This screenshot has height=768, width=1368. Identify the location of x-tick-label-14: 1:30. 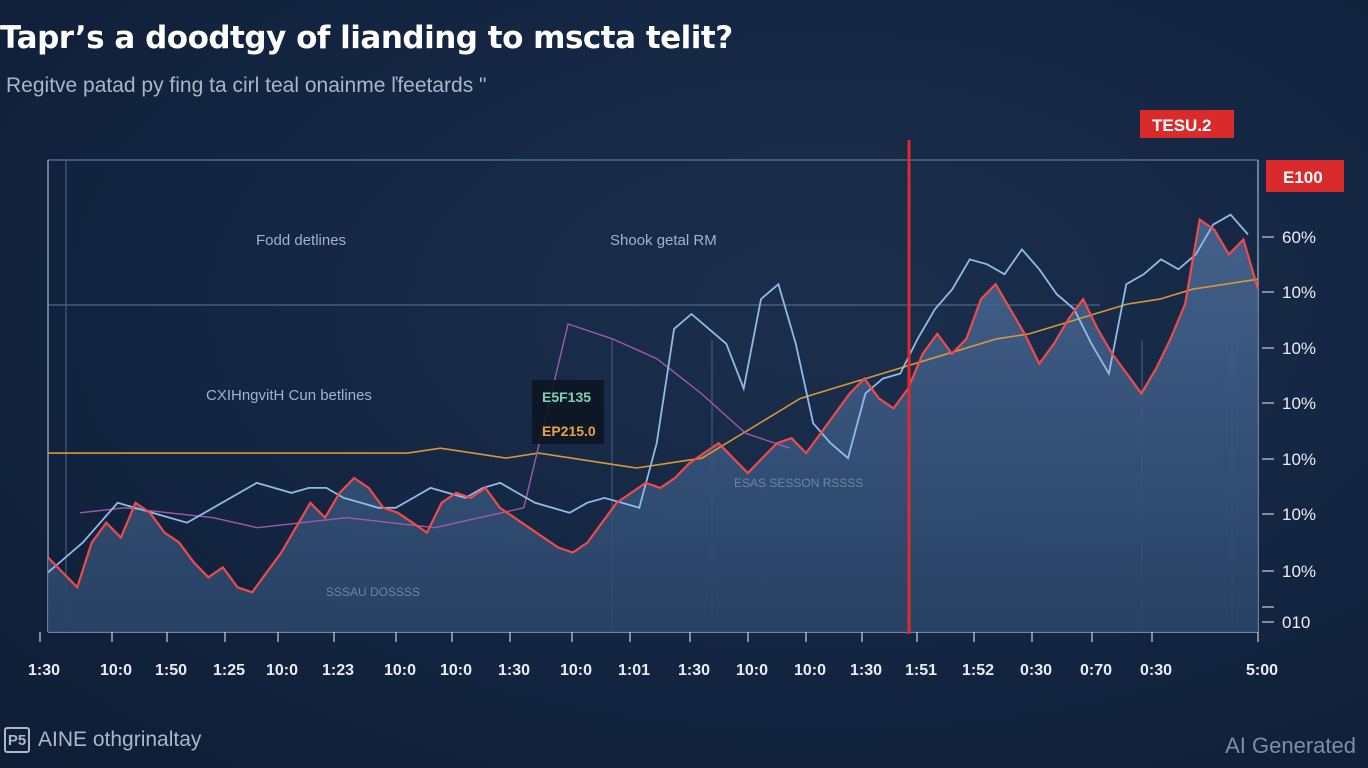
(866, 670).